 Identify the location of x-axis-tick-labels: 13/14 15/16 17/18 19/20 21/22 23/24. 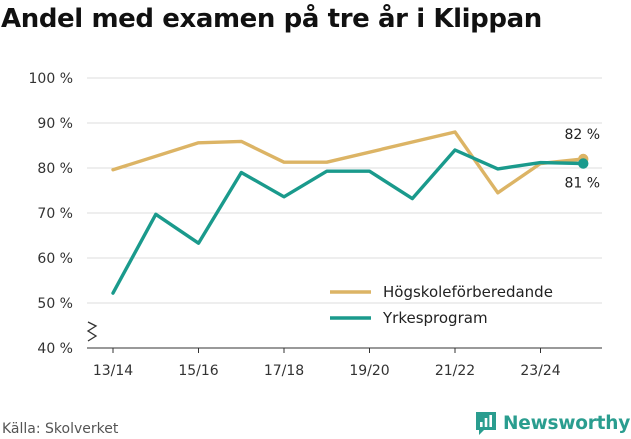
(327, 363).